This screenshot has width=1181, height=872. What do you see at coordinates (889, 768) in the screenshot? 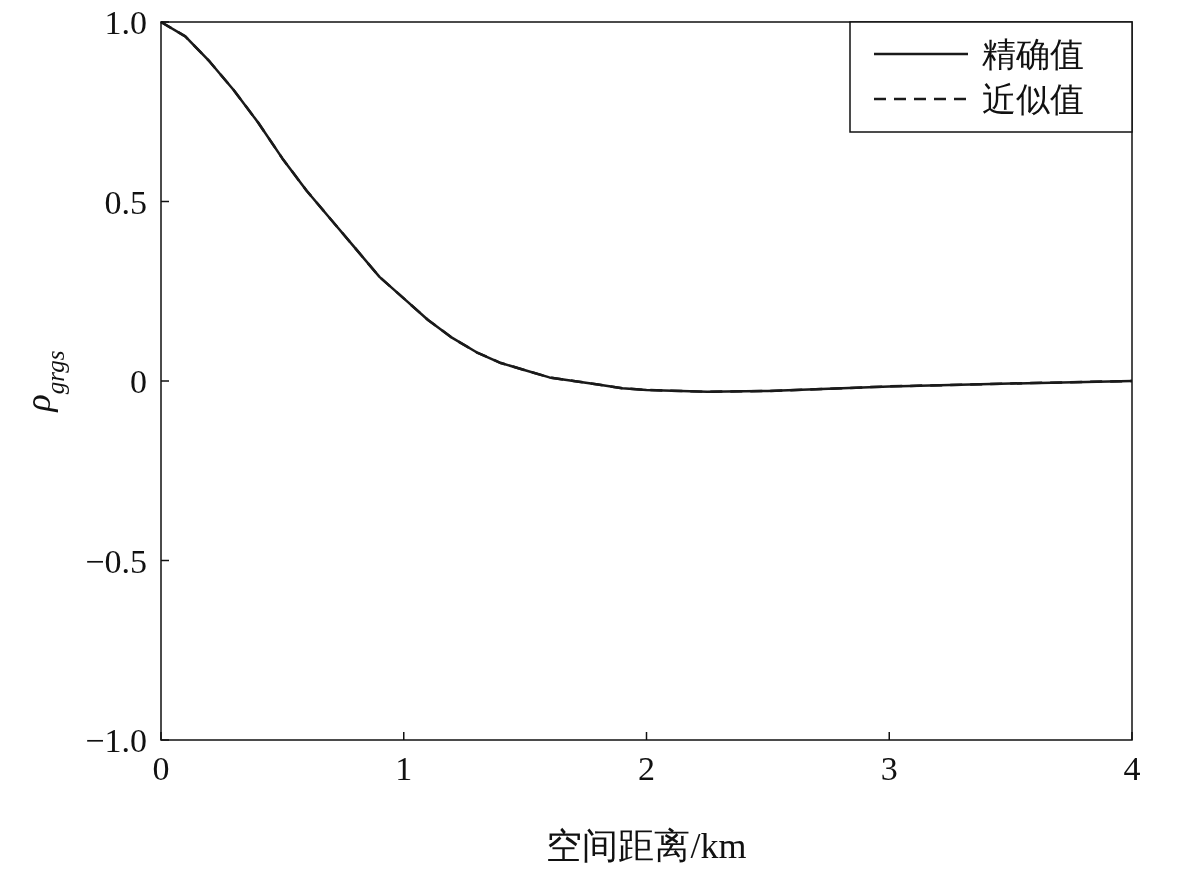
I see `x-tick-label: 3` at bounding box center [889, 768].